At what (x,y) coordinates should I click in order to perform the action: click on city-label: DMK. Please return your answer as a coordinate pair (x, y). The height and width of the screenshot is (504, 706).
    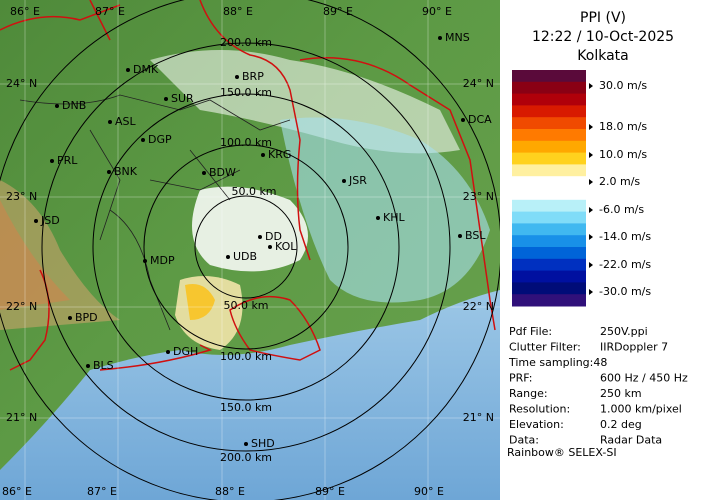
    Looking at the image, I should click on (146, 69).